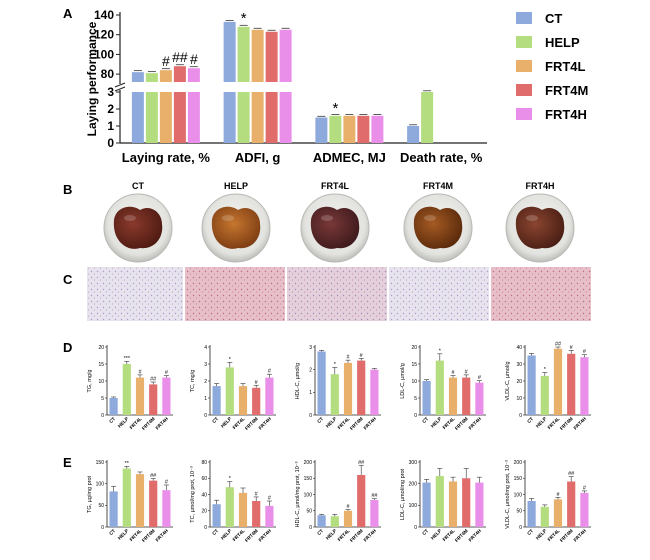 This screenshot has height=560, width=650. I want to click on y-axis-title: VLDL-C, µmol/g, so click(508, 380).